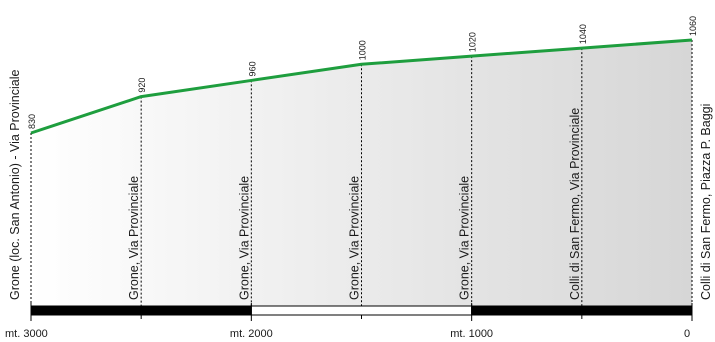  What do you see at coordinates (471, 334) in the screenshot?
I see `x-tick-label: mt. 1000` at bounding box center [471, 334].